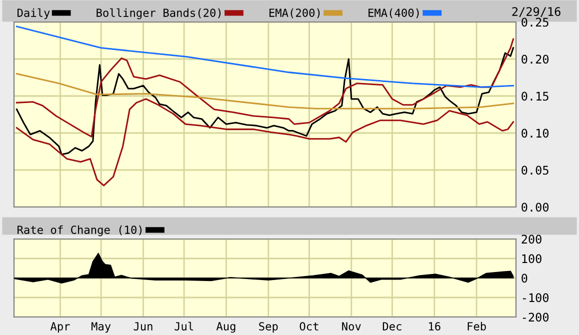  Describe the element at coordinates (309, 326) in the screenshot. I see `x-tick-label: Oct` at that location.